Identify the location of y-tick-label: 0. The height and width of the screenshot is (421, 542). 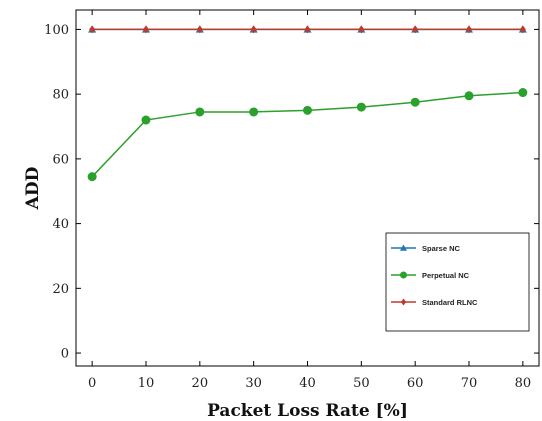
(65, 354).